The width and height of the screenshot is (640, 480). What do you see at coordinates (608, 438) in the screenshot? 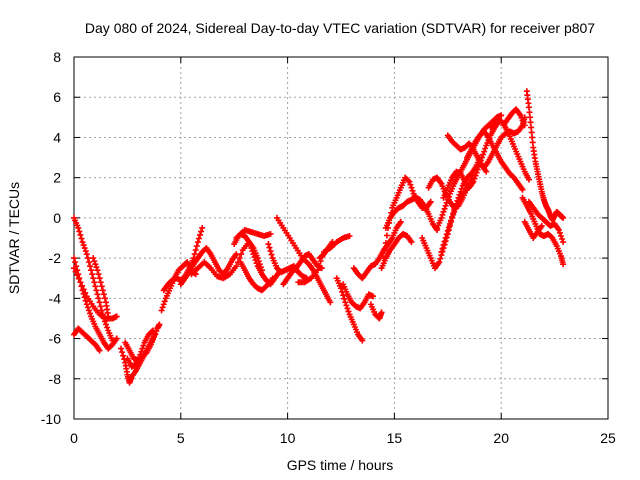
I see `x-tick-label: 25` at bounding box center [608, 438].